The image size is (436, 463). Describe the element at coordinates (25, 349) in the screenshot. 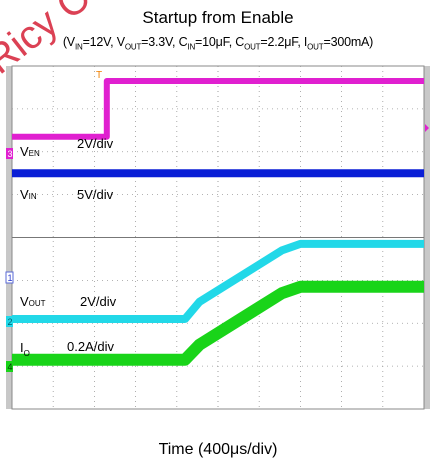

I see `io-label: IO` at that location.